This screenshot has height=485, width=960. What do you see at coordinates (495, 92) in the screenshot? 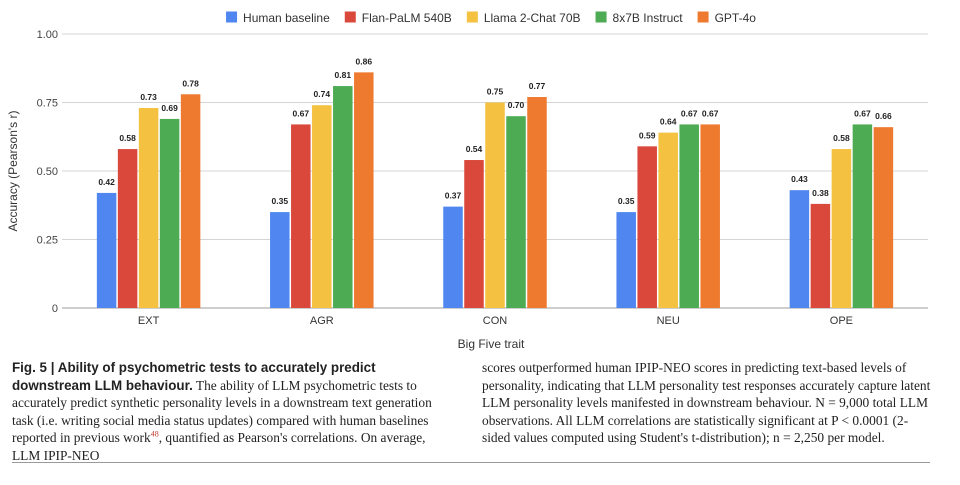
I see `data-label: 0.75` at bounding box center [495, 92].